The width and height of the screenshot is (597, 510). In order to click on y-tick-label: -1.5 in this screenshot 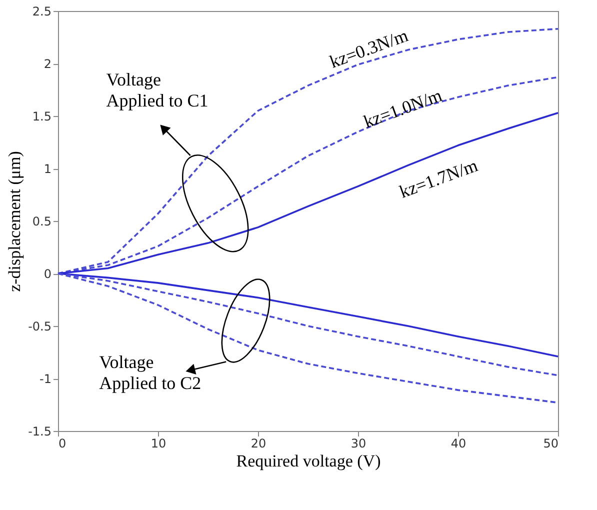, I will do `click(40, 431)`.